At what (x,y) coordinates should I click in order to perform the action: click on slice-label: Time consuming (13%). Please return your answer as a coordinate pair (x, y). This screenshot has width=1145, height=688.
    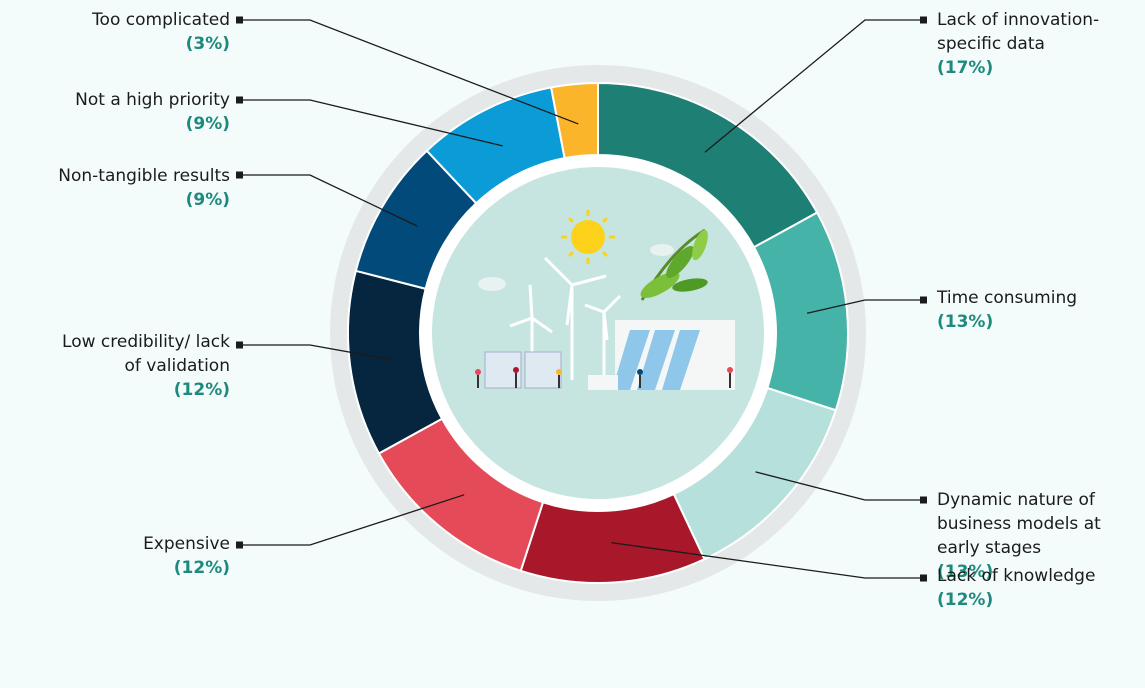
    Looking at the image, I should click on (1041, 310).